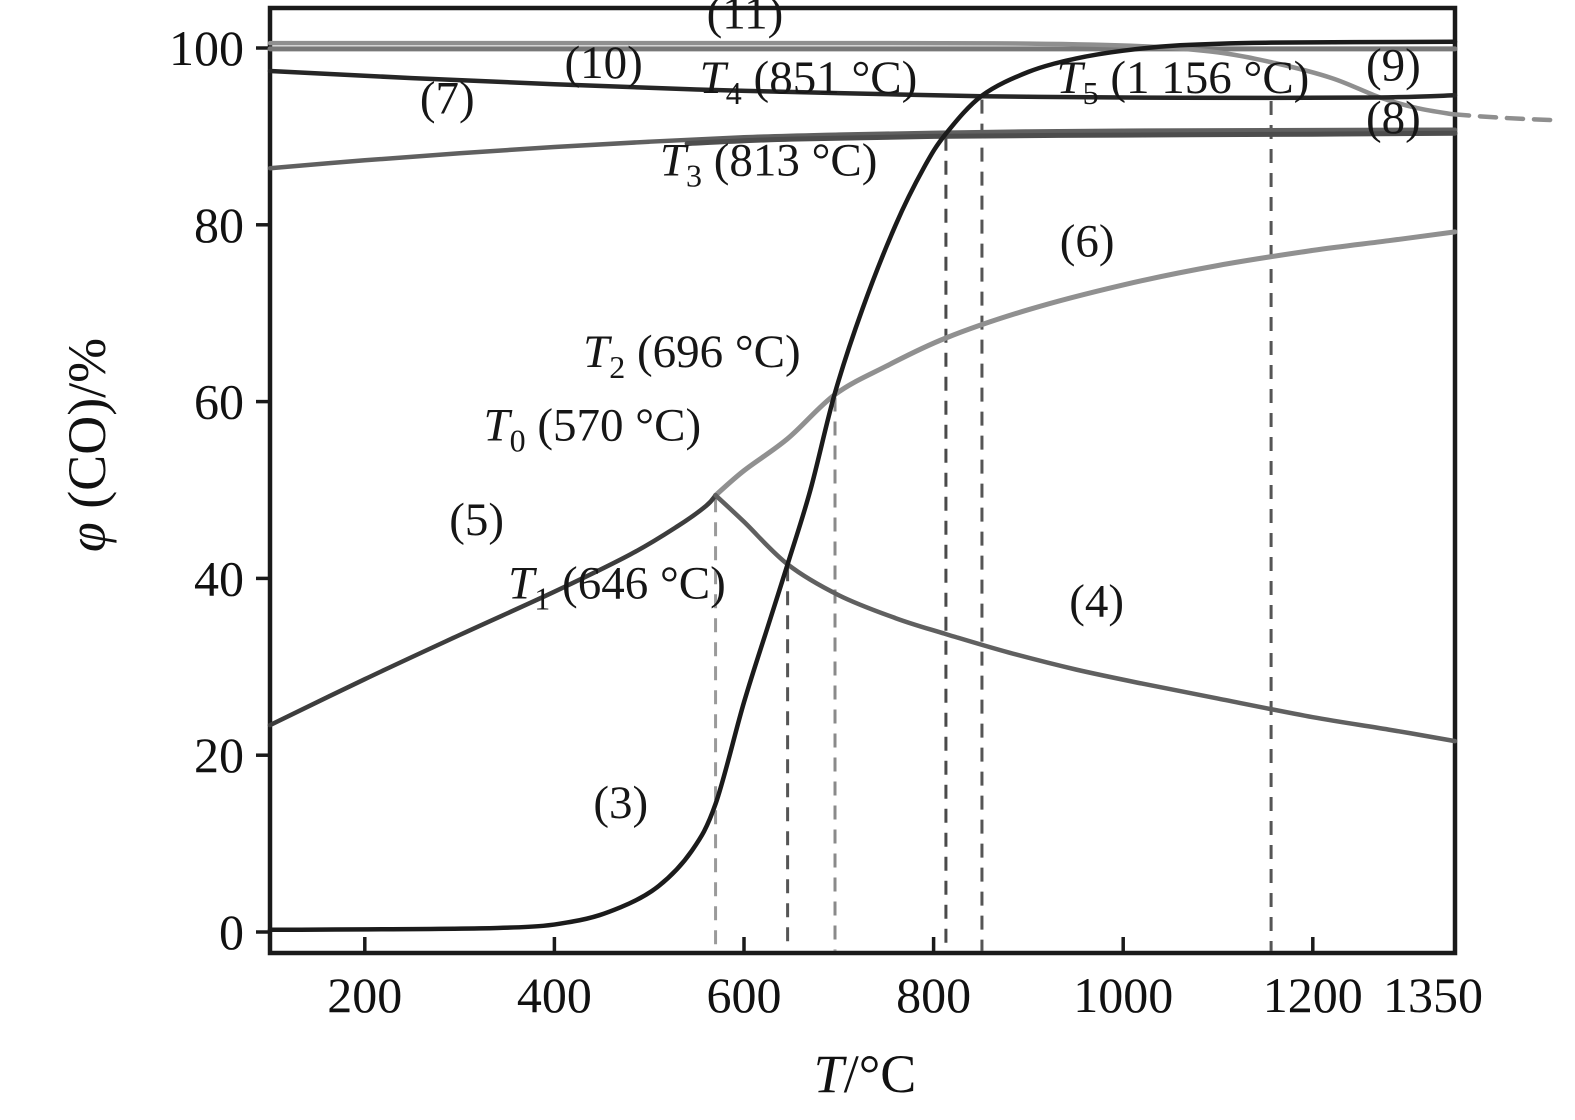 This screenshot has width=1575, height=1120. Describe the element at coordinates (1393, 66) in the screenshot. I see `curve-label-9: (9)` at that location.